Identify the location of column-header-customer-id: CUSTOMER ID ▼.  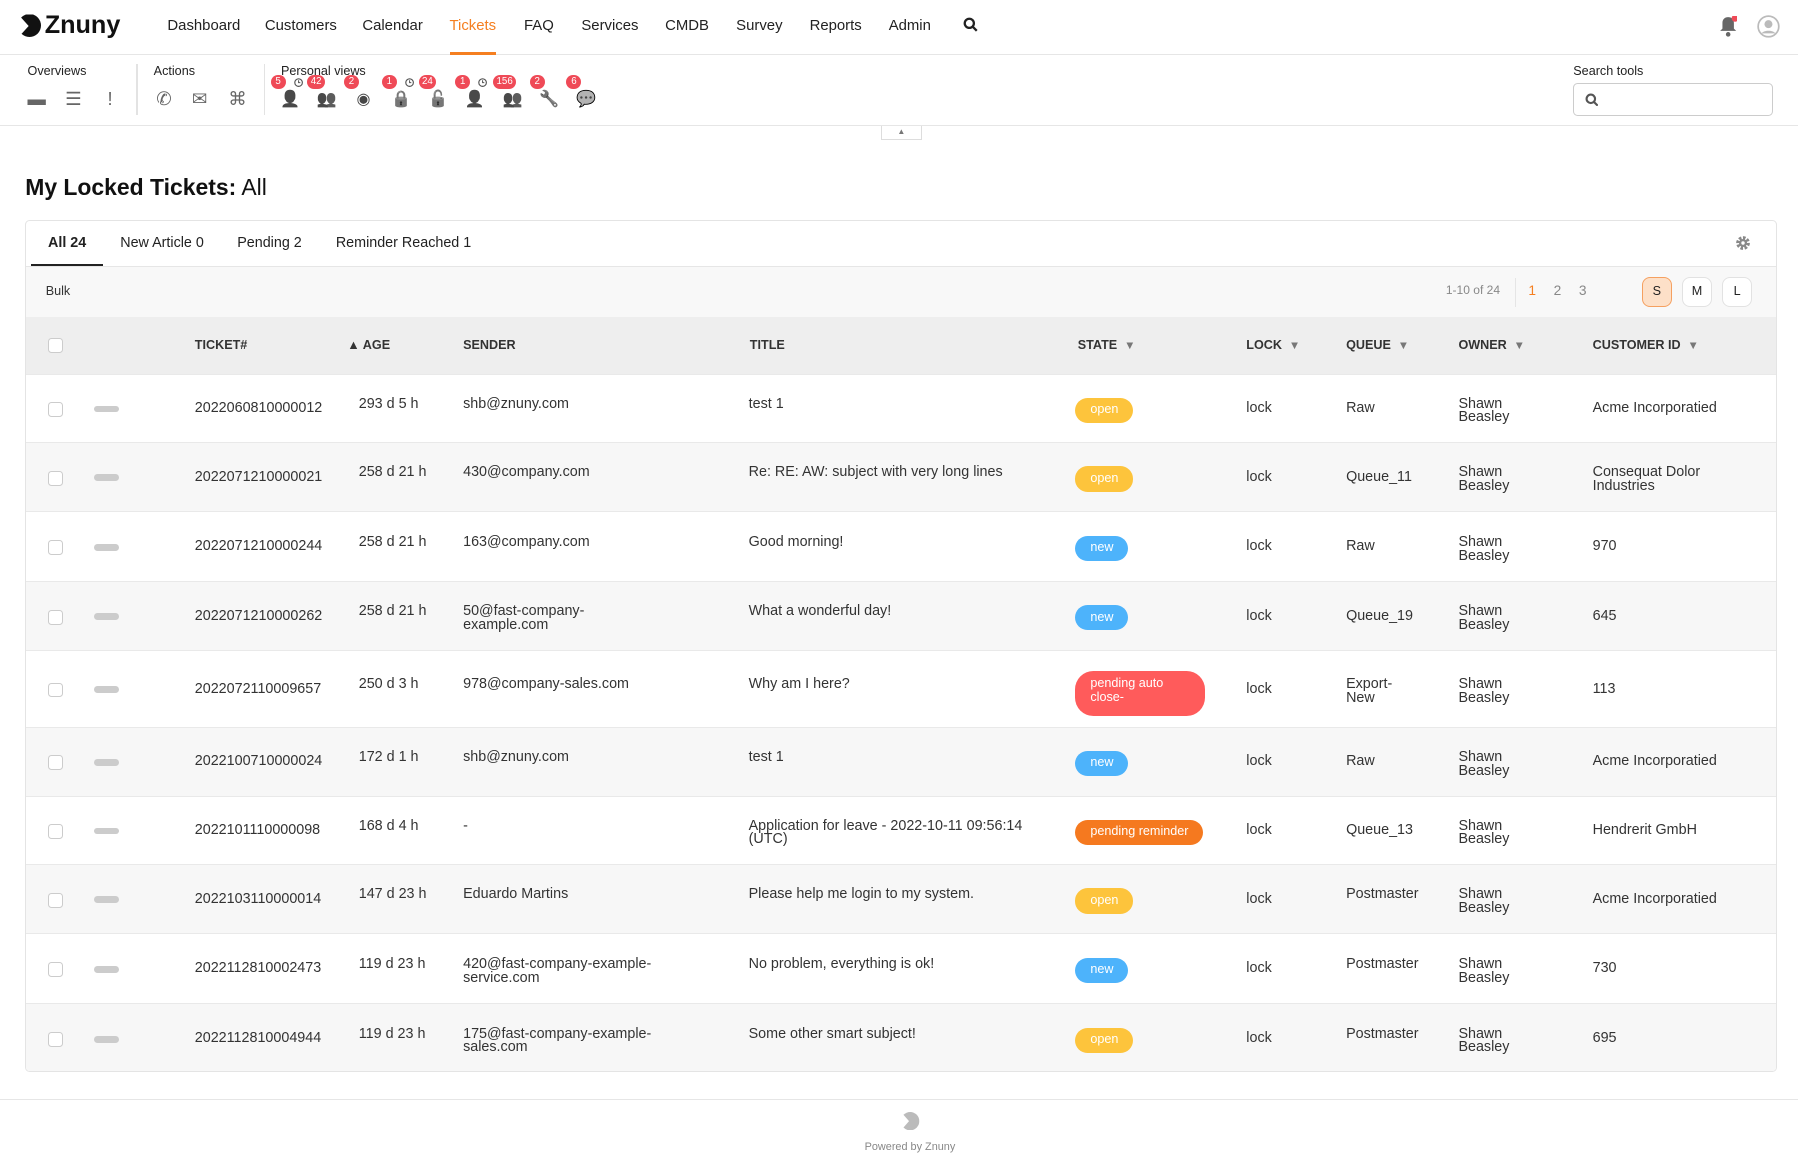
(1646, 345).